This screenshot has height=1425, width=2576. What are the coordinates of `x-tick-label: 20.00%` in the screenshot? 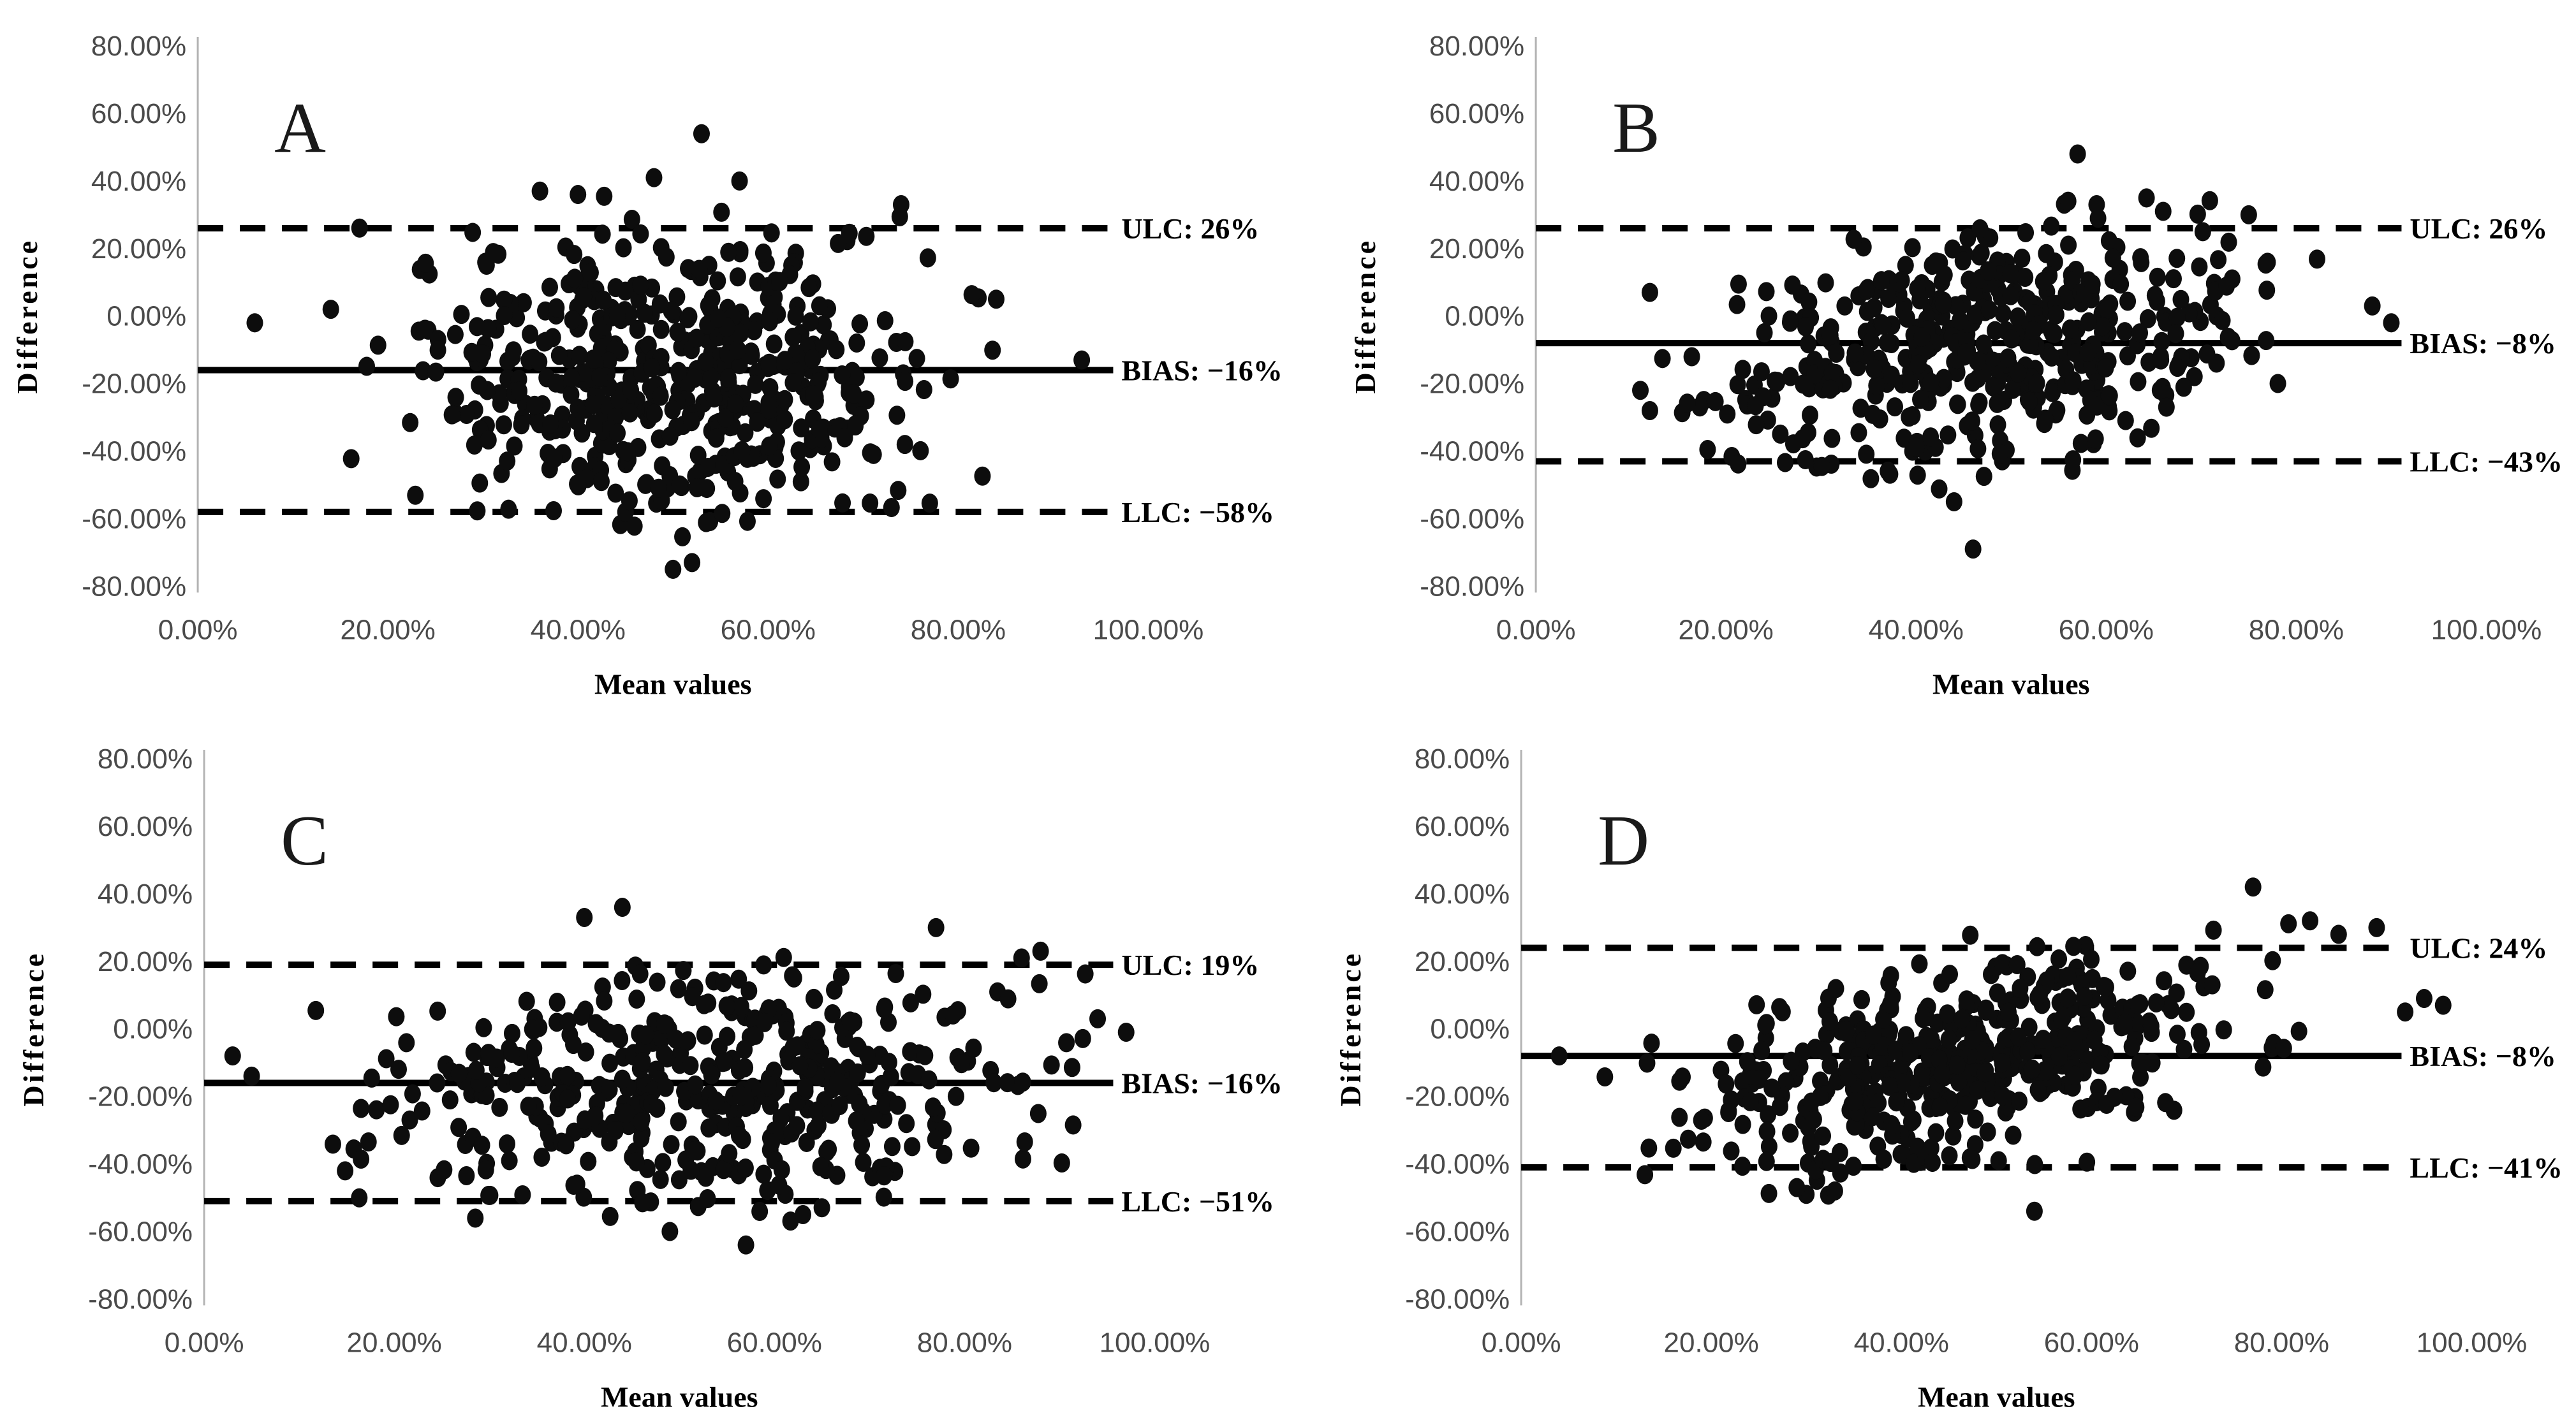 It's located at (1725, 629).